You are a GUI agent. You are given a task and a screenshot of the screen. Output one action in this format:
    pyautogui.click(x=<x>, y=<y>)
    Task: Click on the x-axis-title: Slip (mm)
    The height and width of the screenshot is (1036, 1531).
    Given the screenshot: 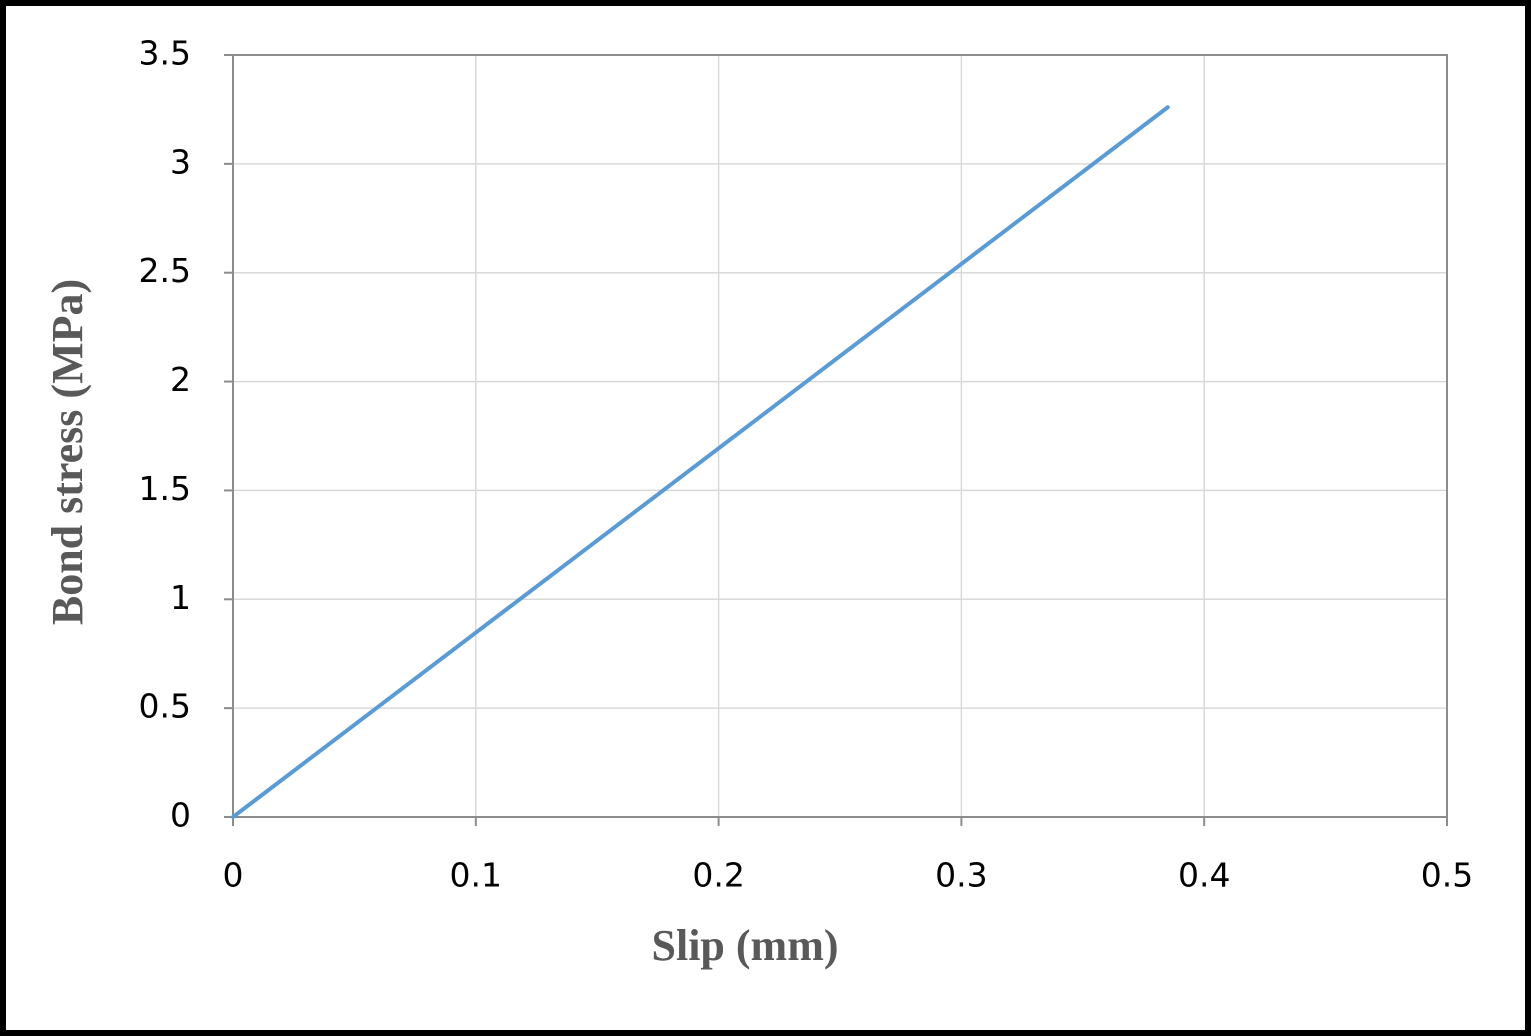 What is the action you would take?
    pyautogui.click(x=745, y=945)
    